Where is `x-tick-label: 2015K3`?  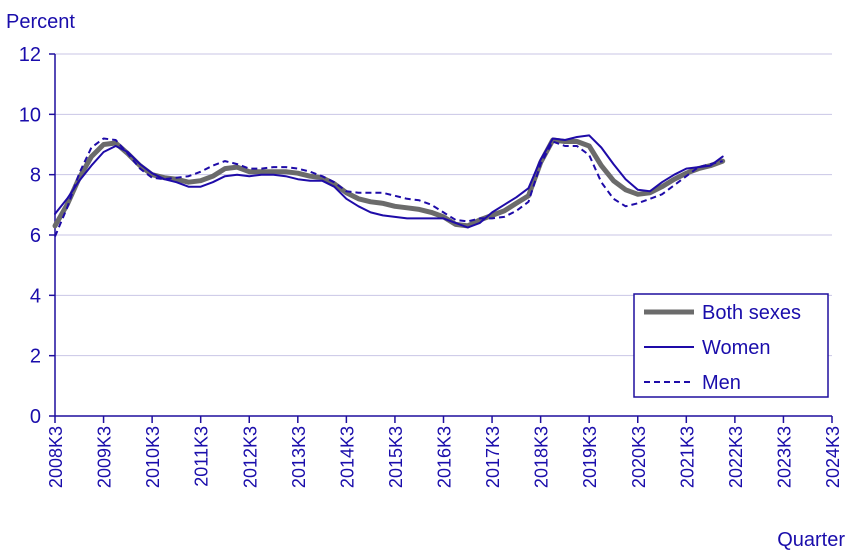 x-tick-label: 2015K3 is located at coordinates (396, 457).